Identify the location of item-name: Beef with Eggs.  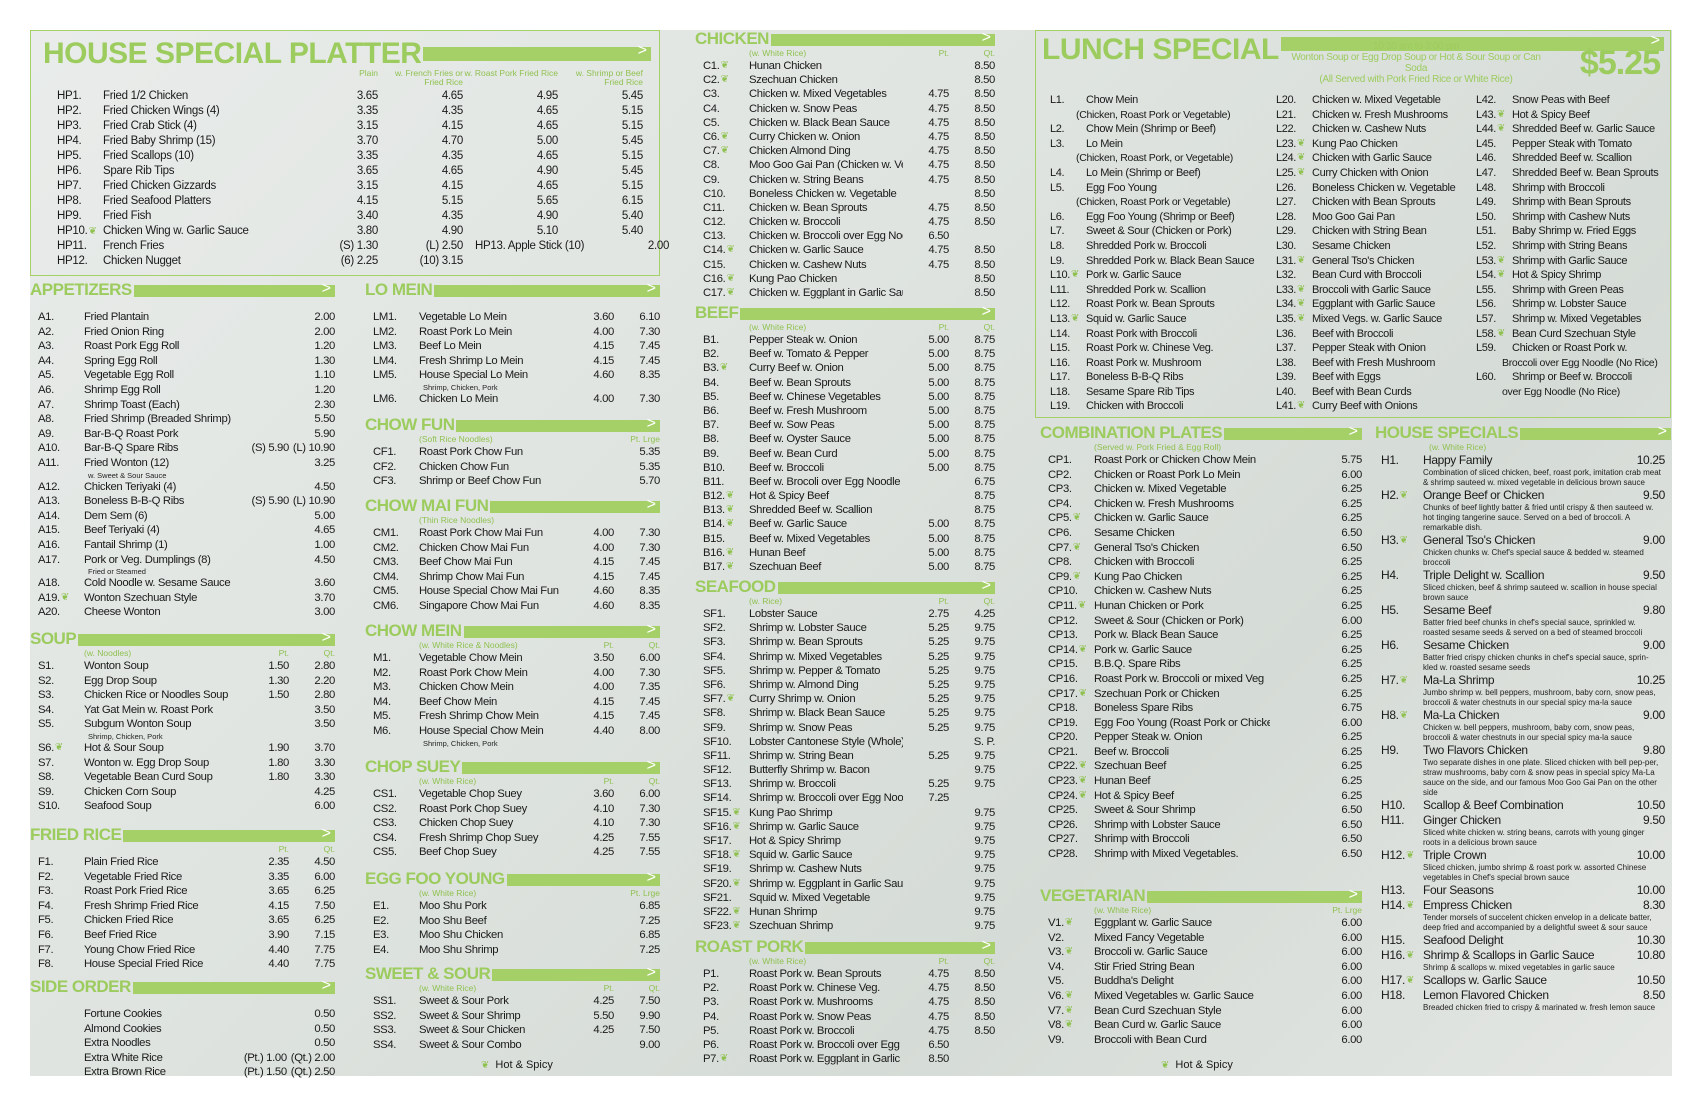
(1346, 377).